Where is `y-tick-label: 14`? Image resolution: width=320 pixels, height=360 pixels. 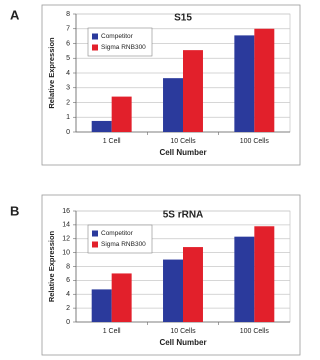 y-tick-label: 14 is located at coordinates (66, 225).